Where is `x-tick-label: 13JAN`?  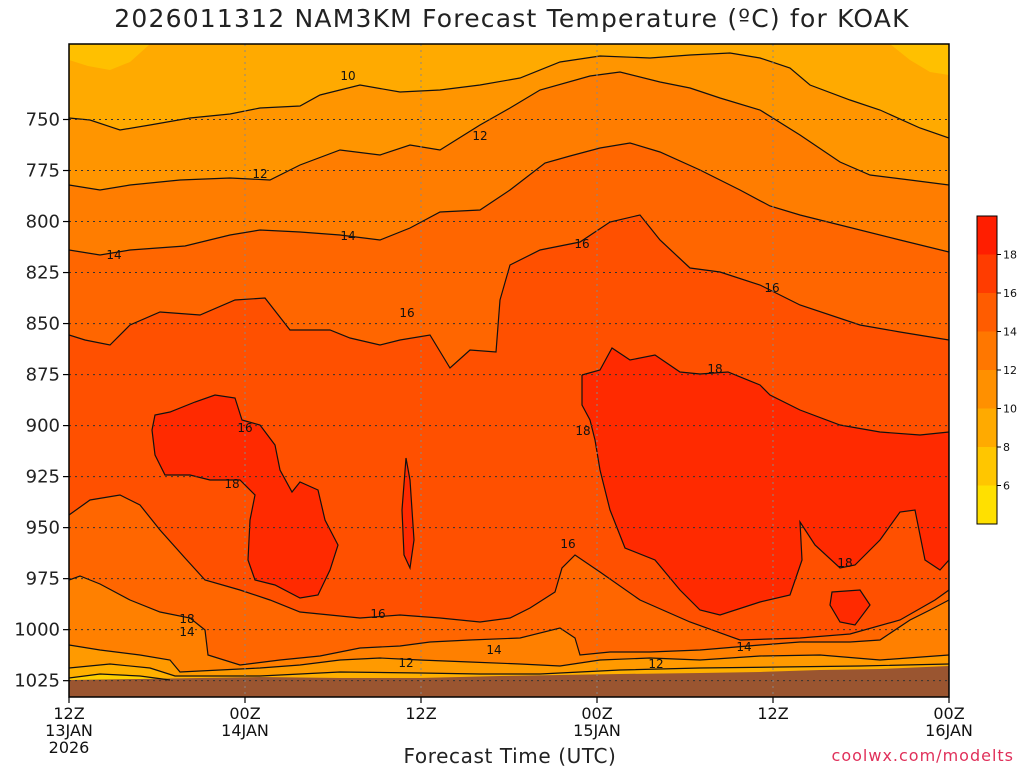
x-tick-label: 13JAN is located at coordinates (69, 730).